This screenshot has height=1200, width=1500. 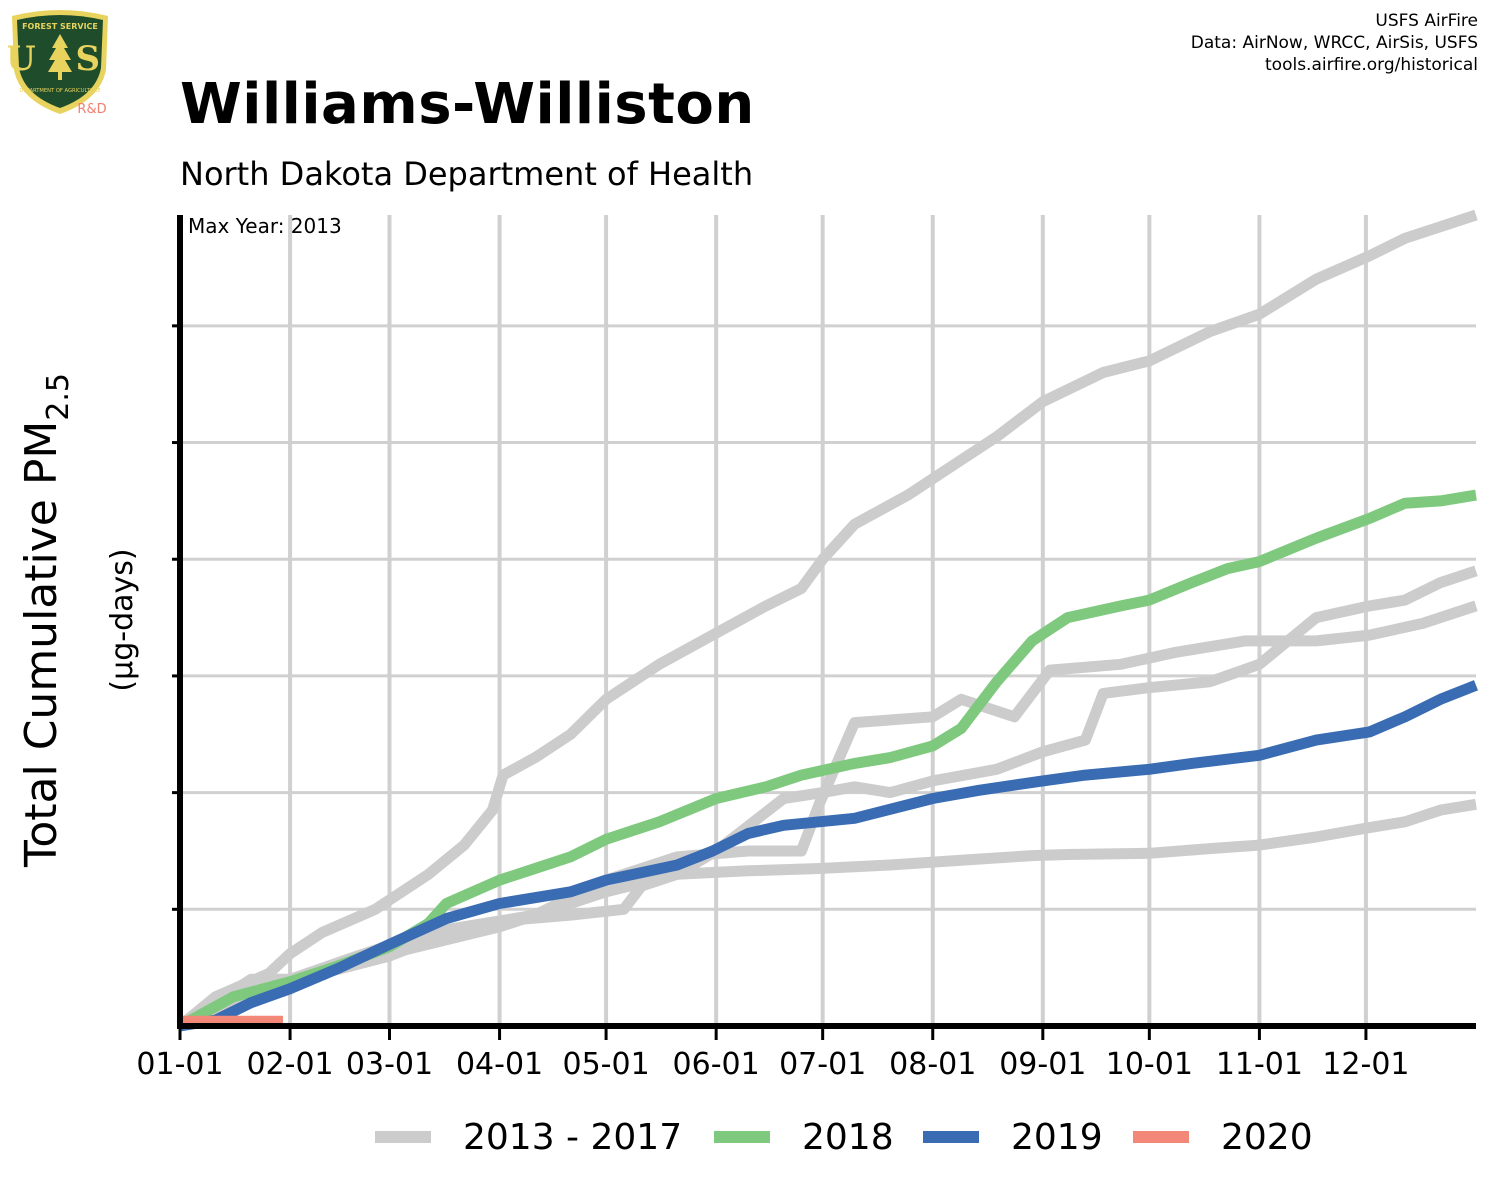 What do you see at coordinates (179, 1064) in the screenshot?
I see `x-tick-label: 01-01` at bounding box center [179, 1064].